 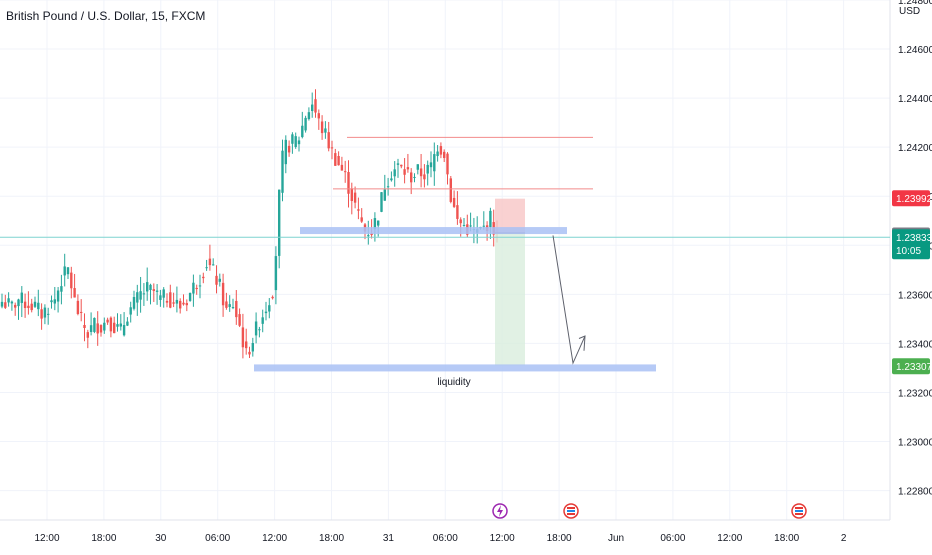 What do you see at coordinates (915, 295) in the screenshot?
I see `y-tick-label: 1.23600` at bounding box center [915, 295].